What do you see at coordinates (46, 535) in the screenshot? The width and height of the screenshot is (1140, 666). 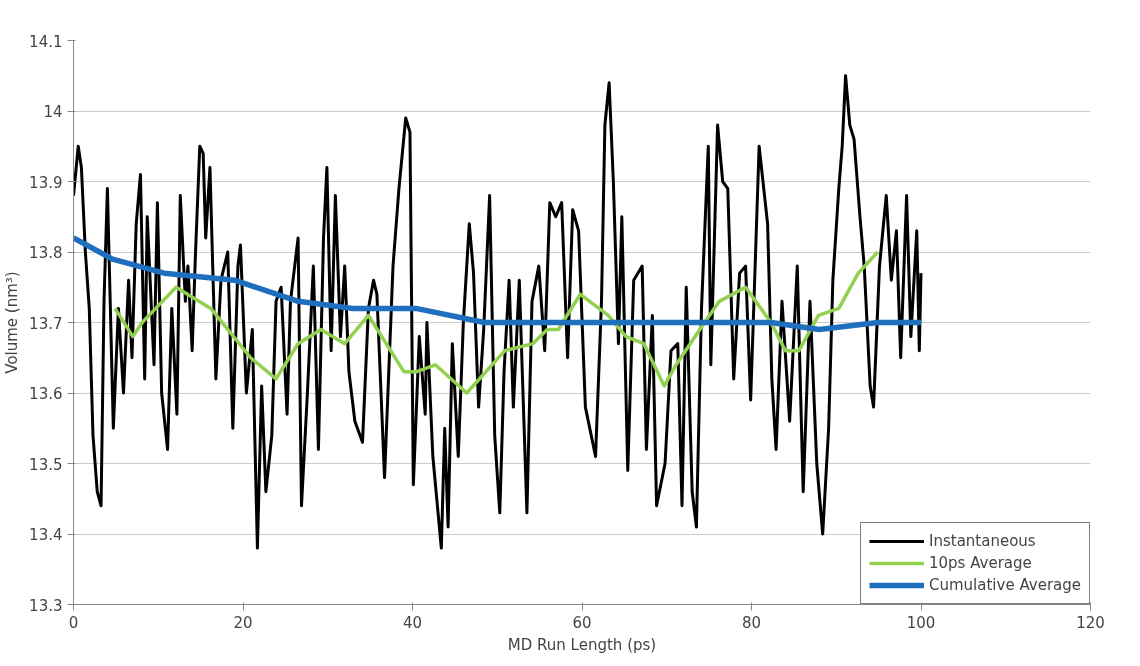 I see `y-tick-label: 13.4` at bounding box center [46, 535].